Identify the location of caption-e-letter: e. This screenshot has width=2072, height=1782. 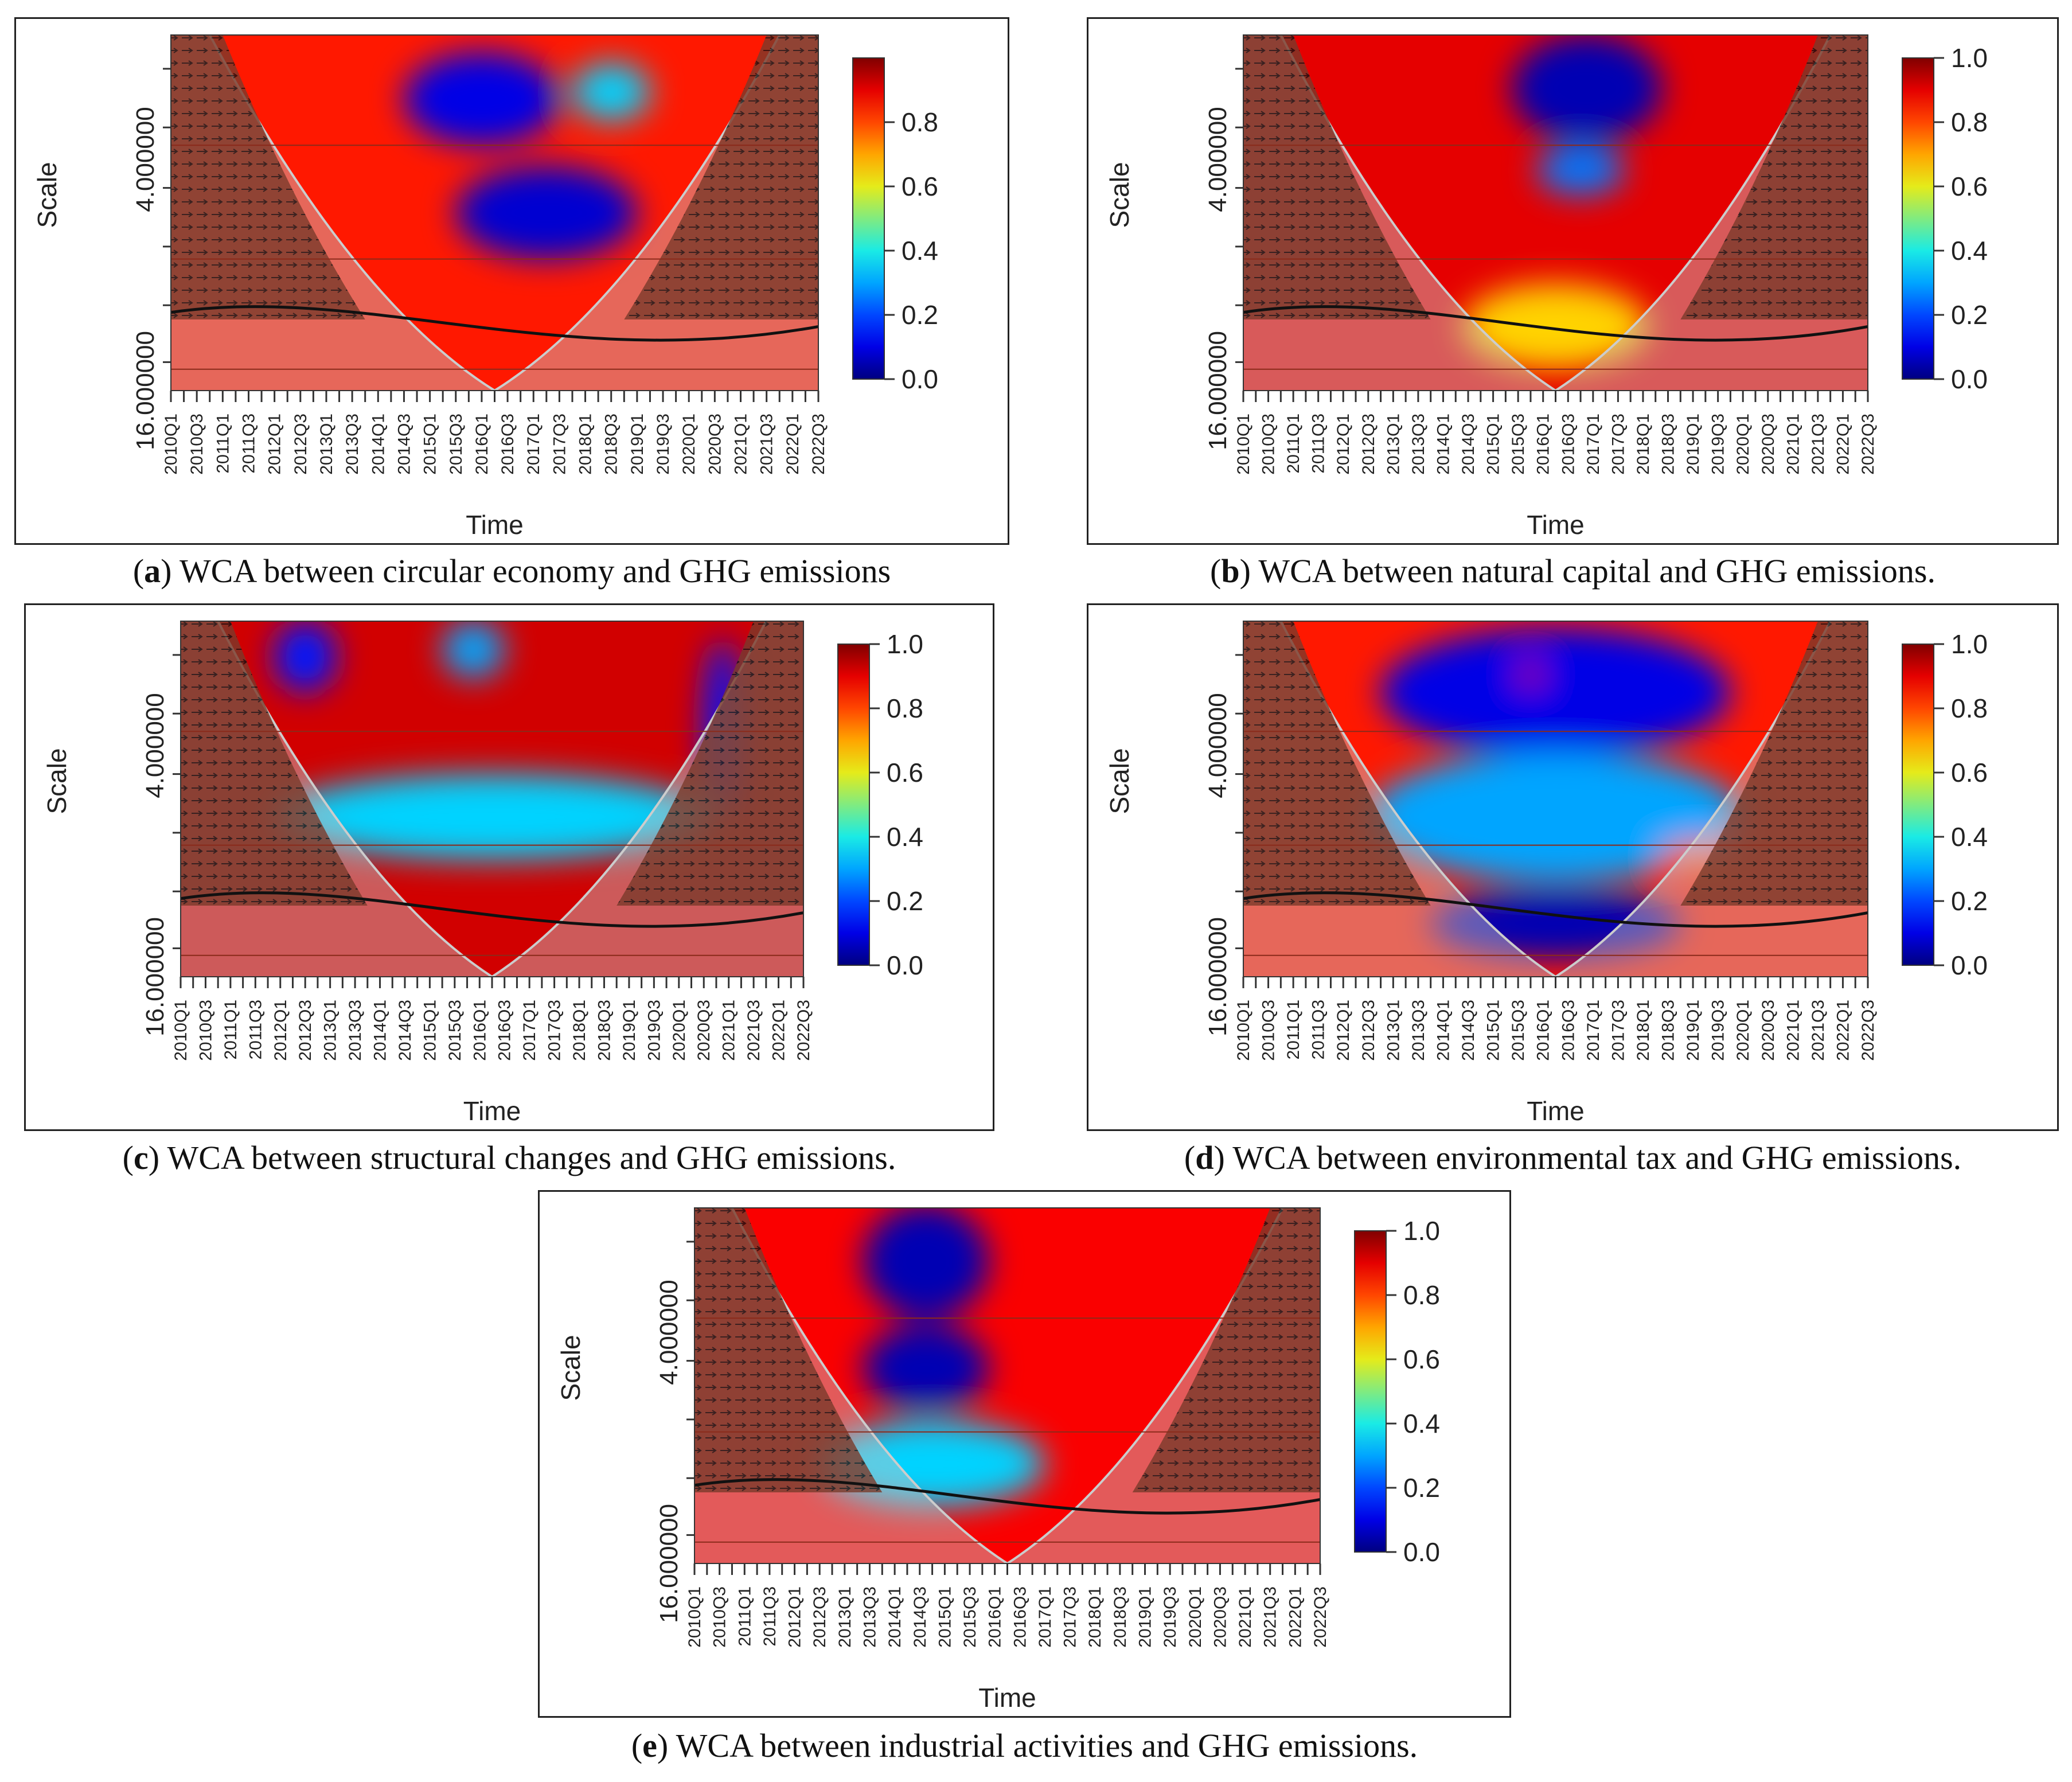
(649, 1745).